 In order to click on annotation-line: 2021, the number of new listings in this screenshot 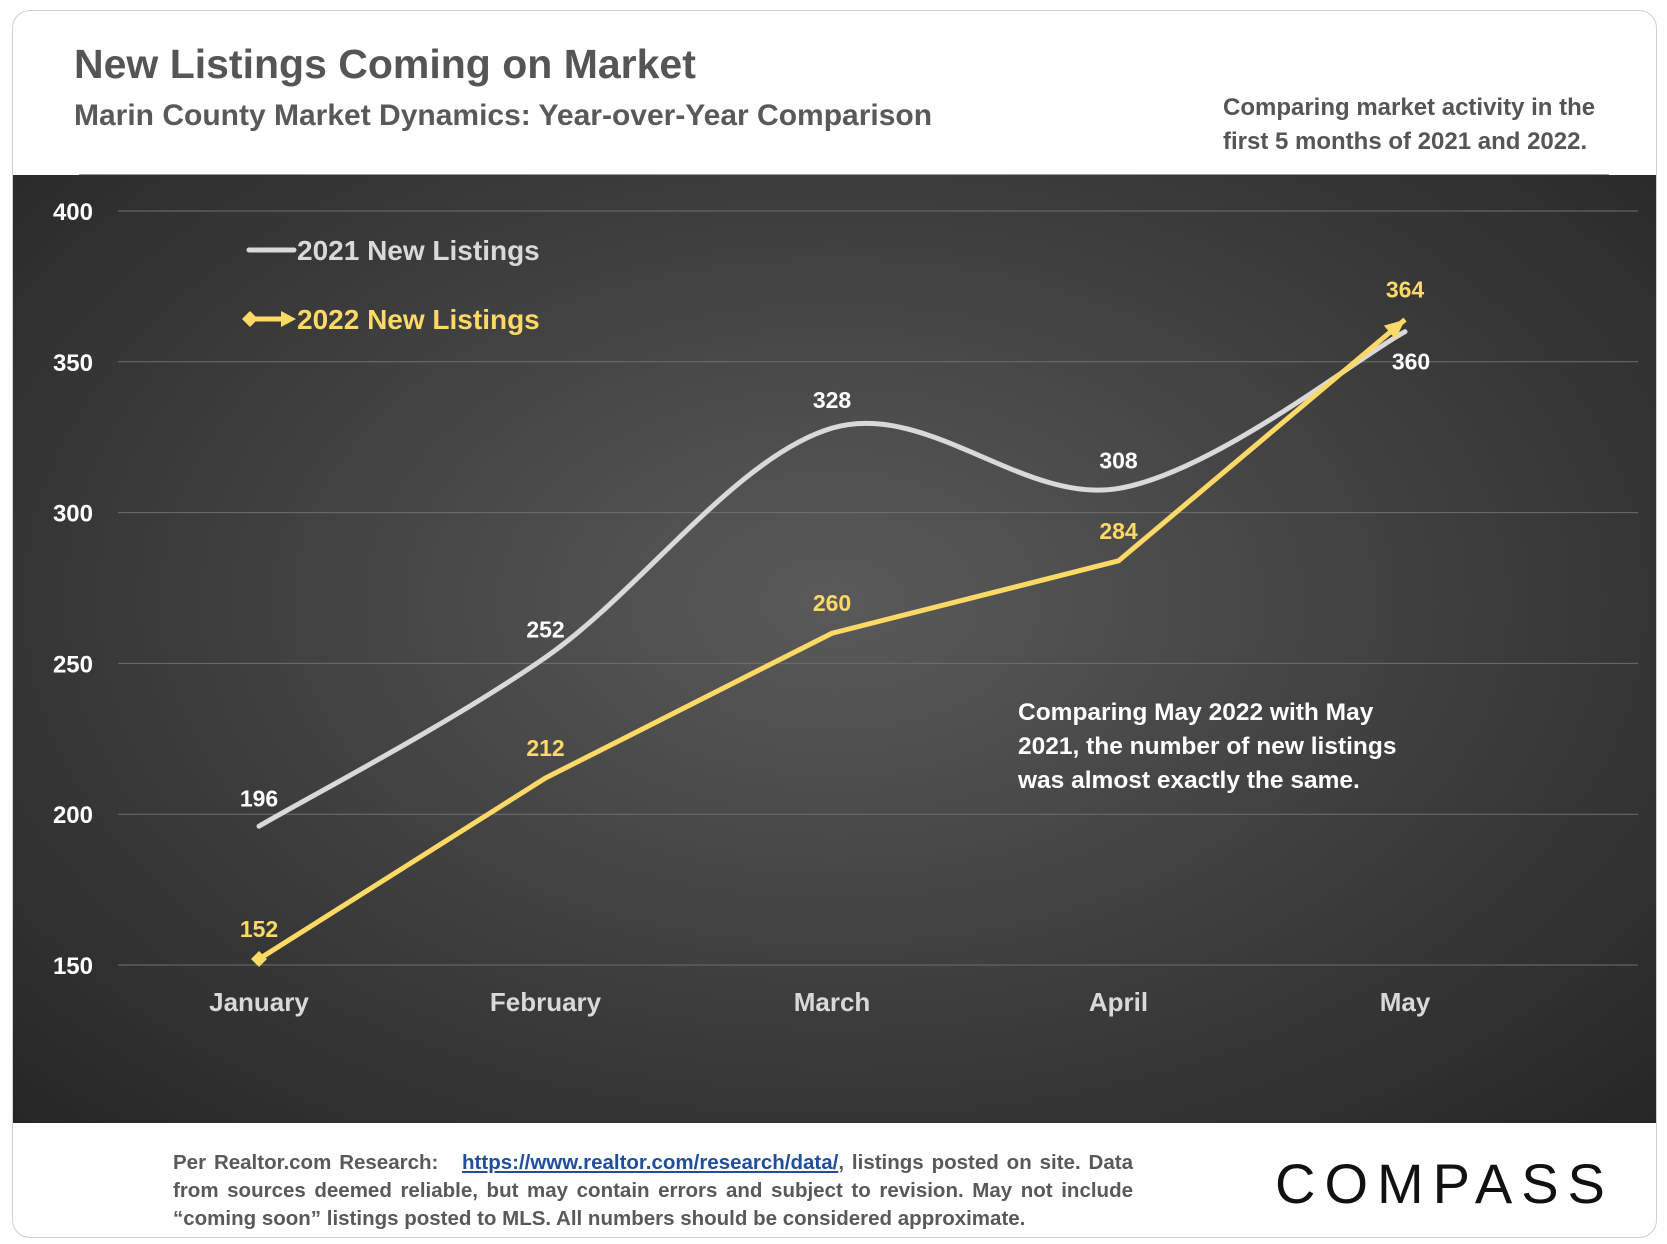, I will do `click(1207, 746)`.